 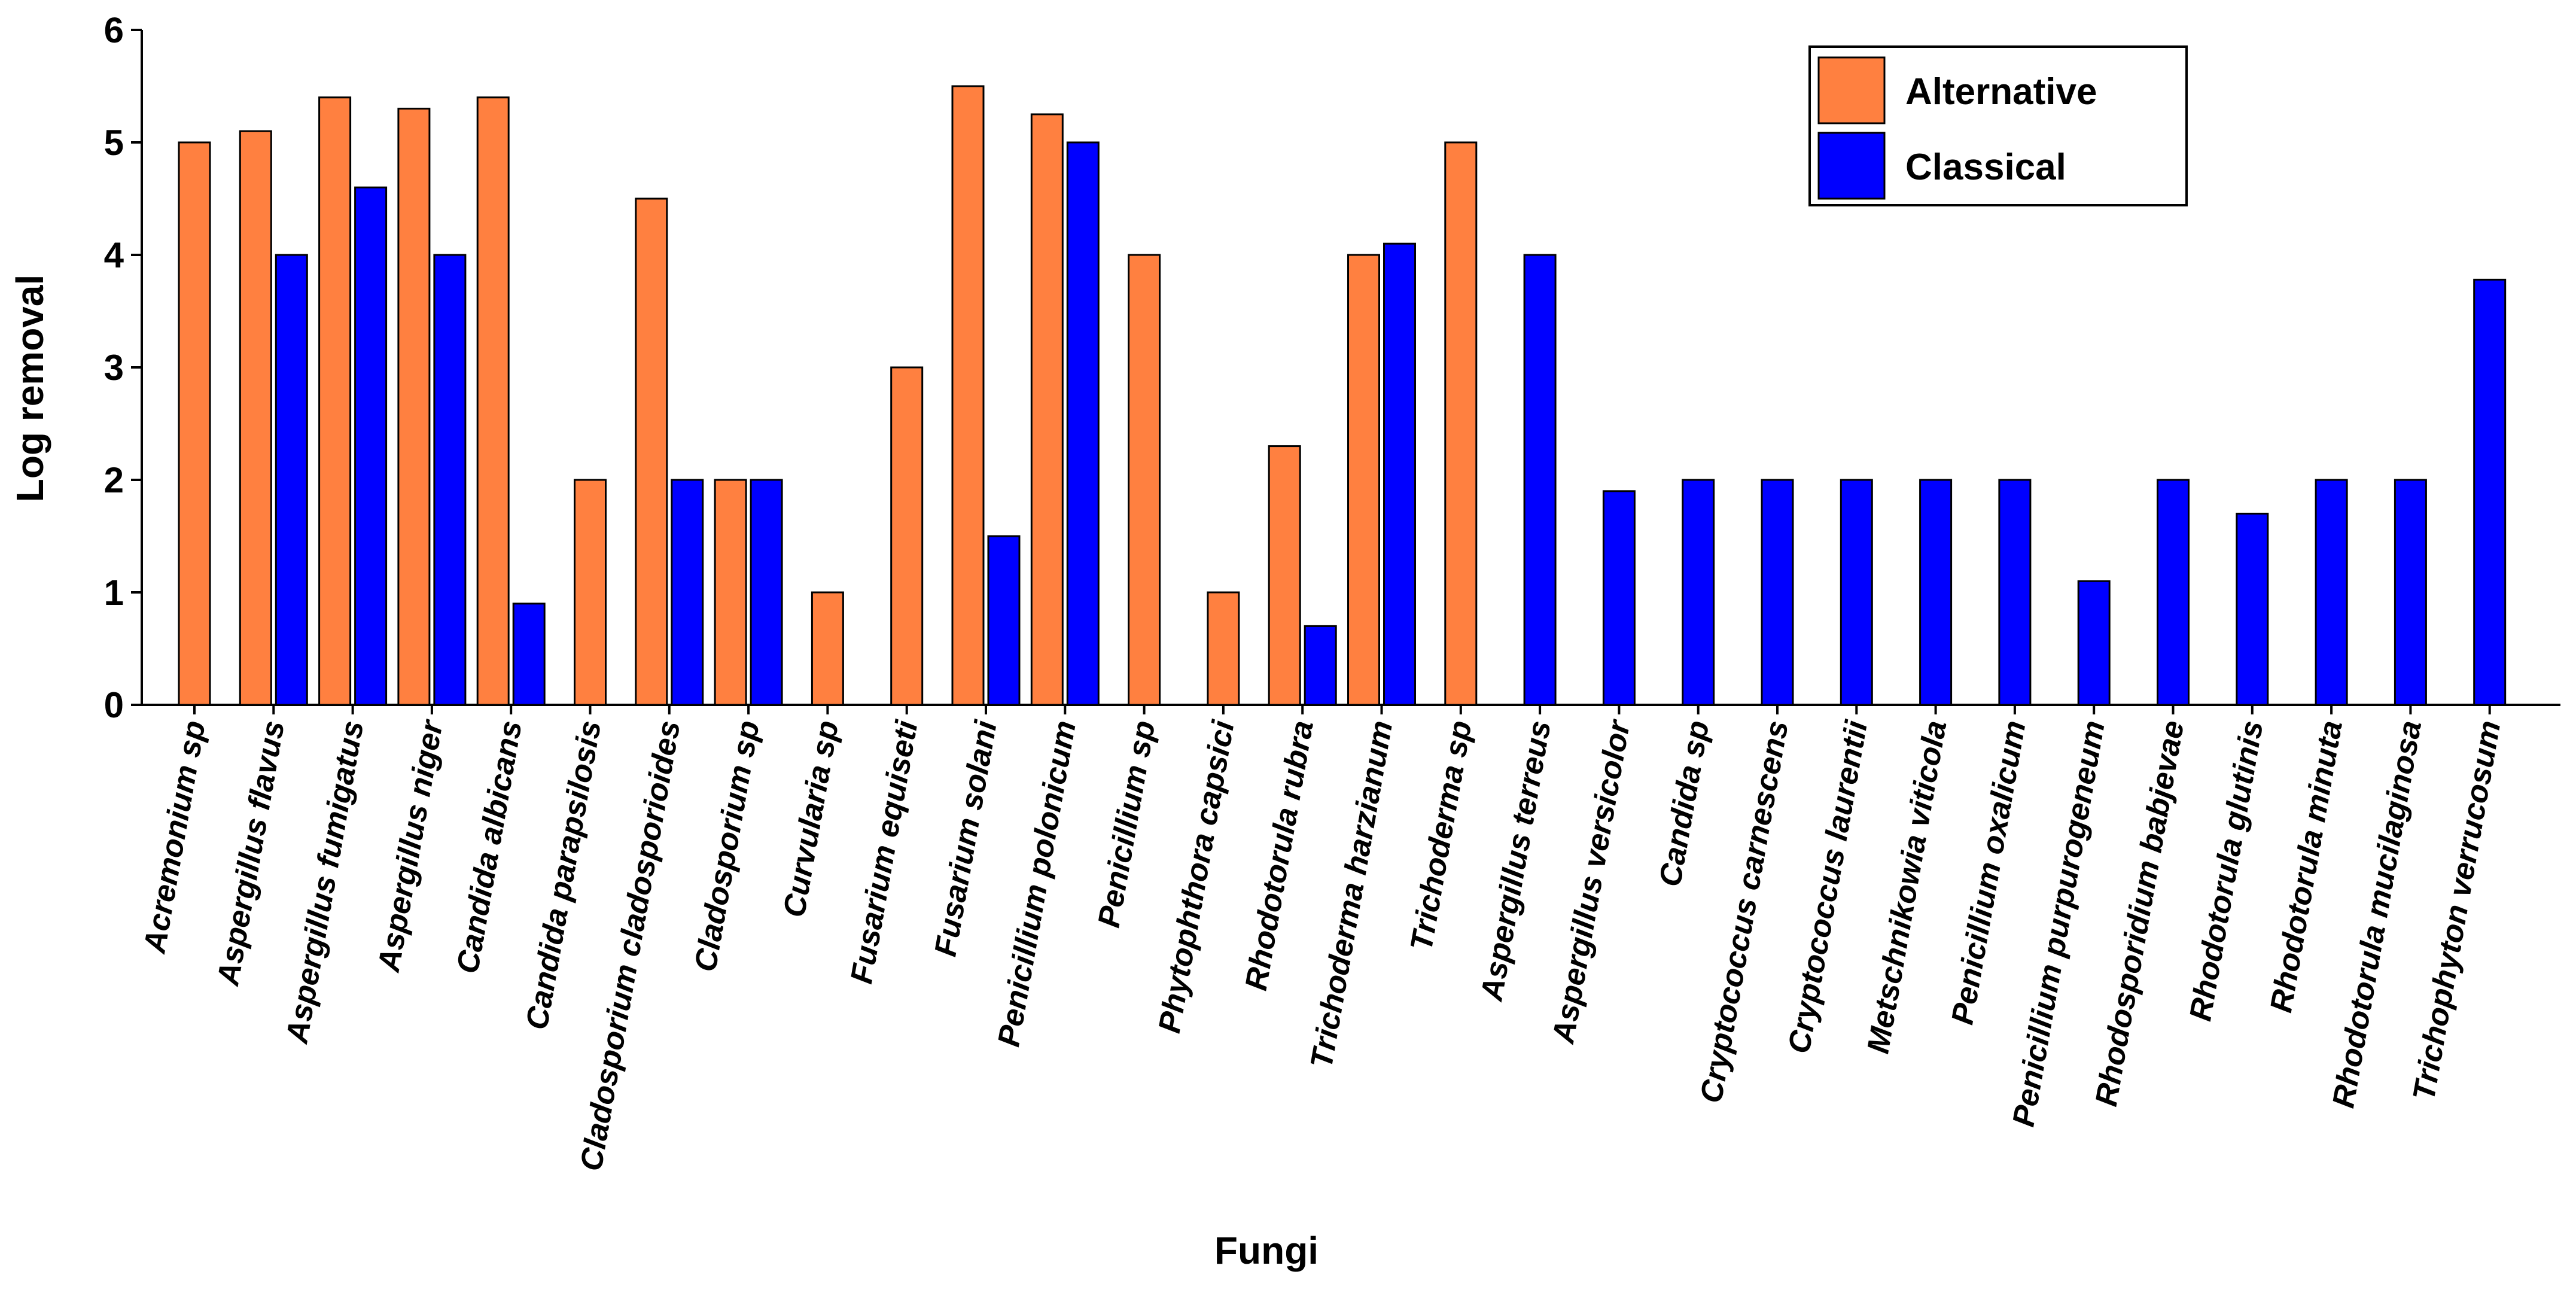 I want to click on x-tick-label: Rhodotorula glutinis, so click(x=2226, y=871).